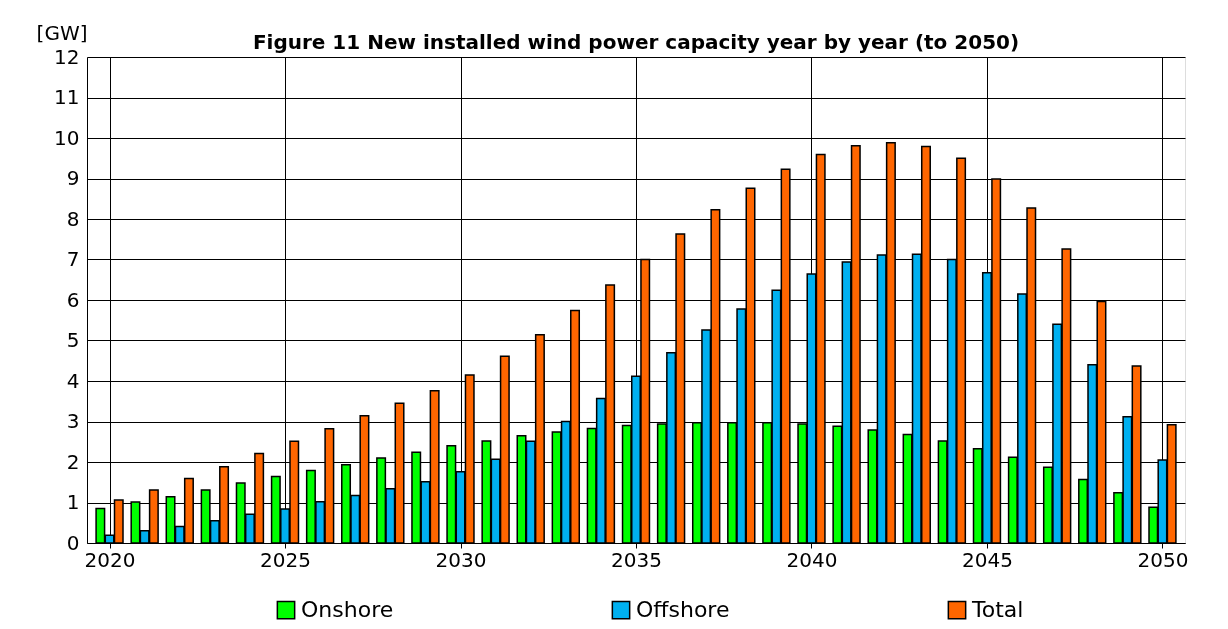 This screenshot has height=629, width=1228. I want to click on y-tick-label: 12, so click(67, 56).